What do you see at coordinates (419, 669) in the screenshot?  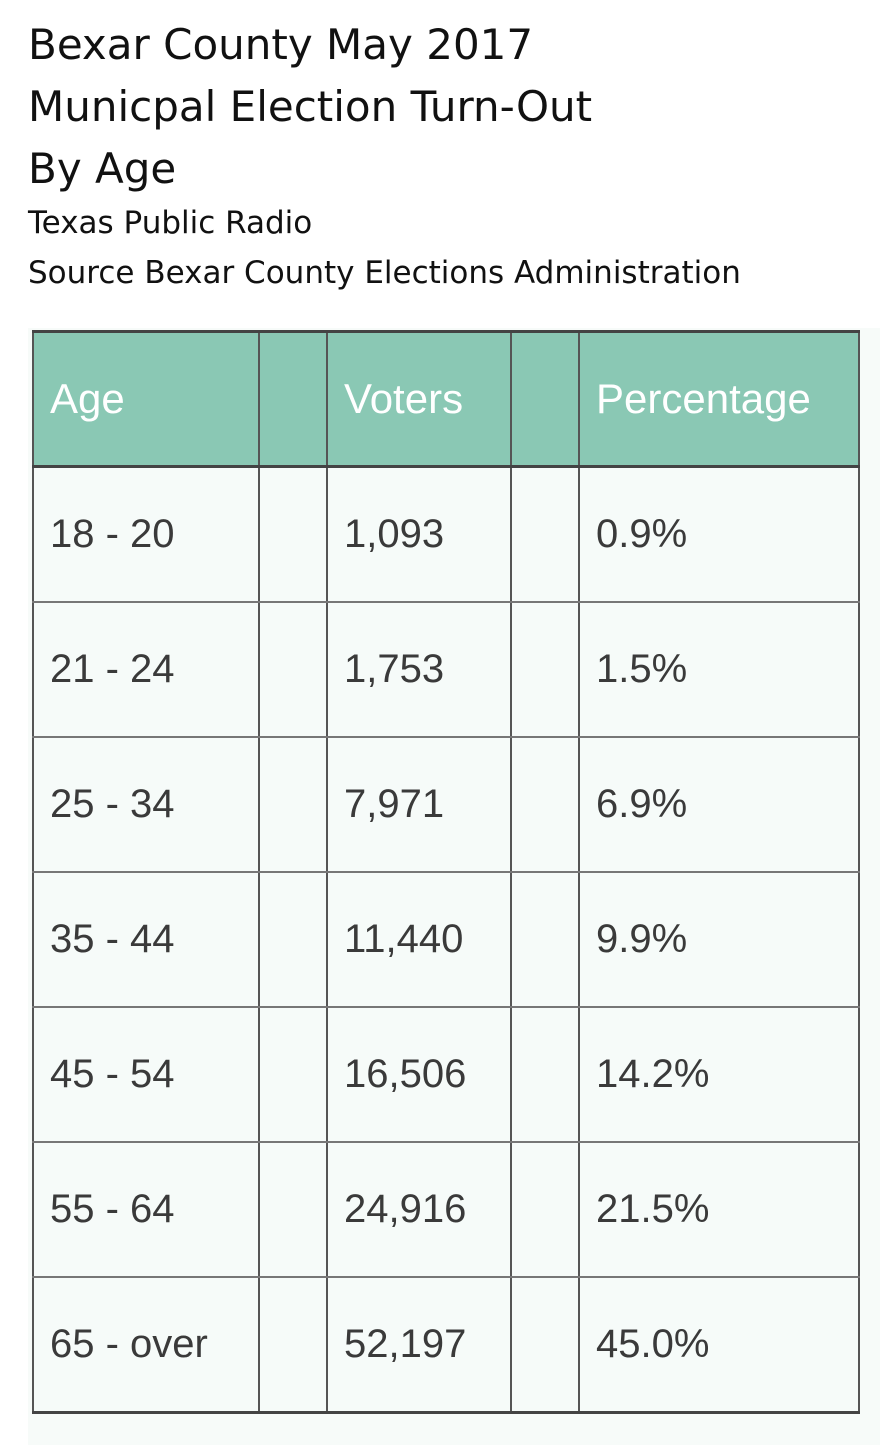 I see `voters-cell: 1,753` at bounding box center [419, 669].